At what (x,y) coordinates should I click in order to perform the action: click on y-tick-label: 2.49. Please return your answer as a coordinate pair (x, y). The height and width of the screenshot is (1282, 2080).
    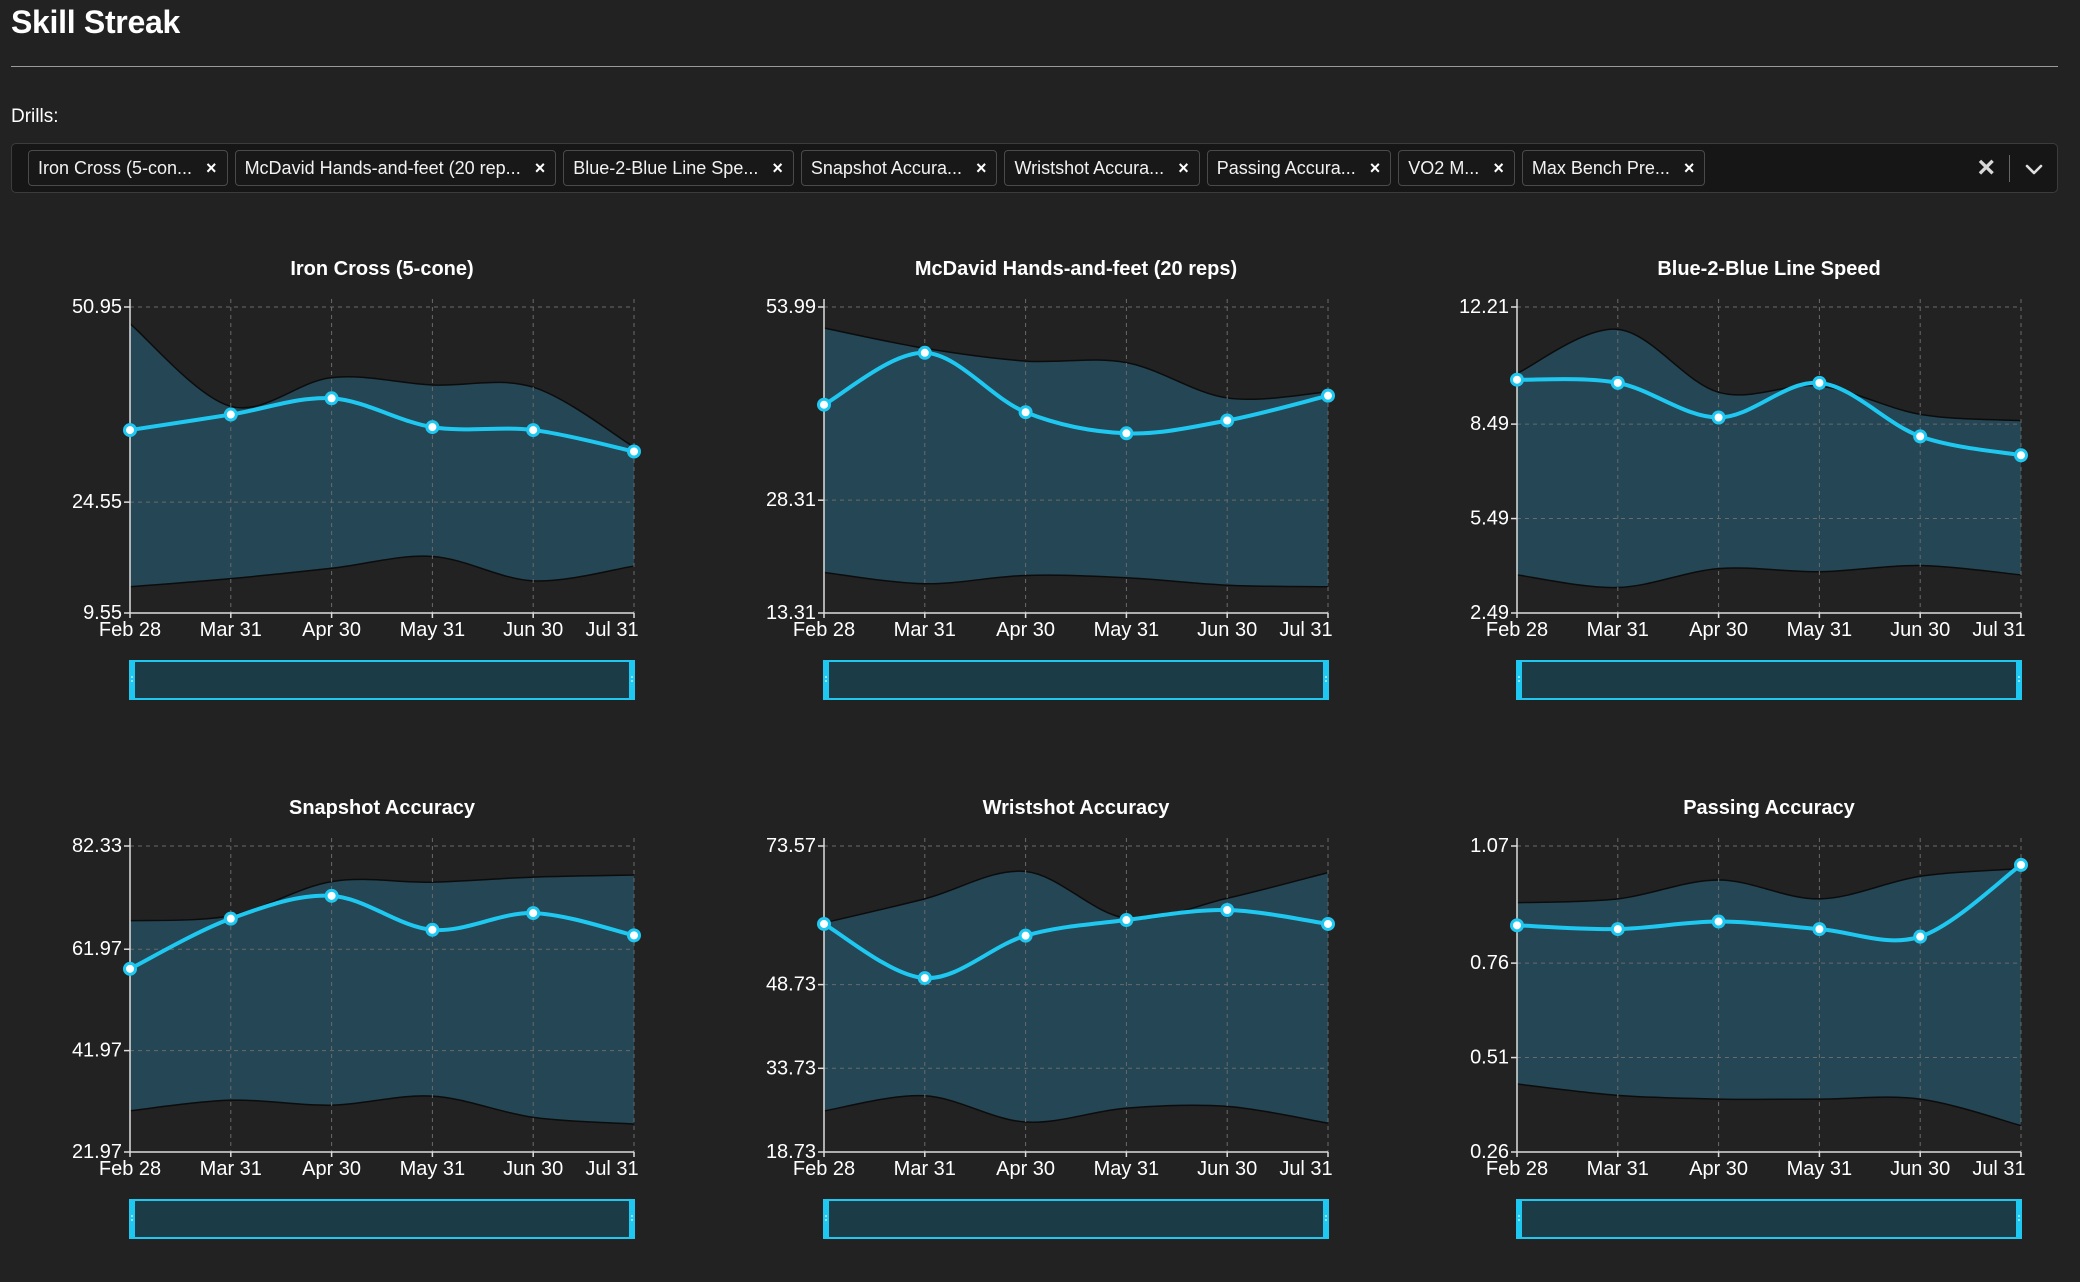
    Looking at the image, I should click on (1489, 613).